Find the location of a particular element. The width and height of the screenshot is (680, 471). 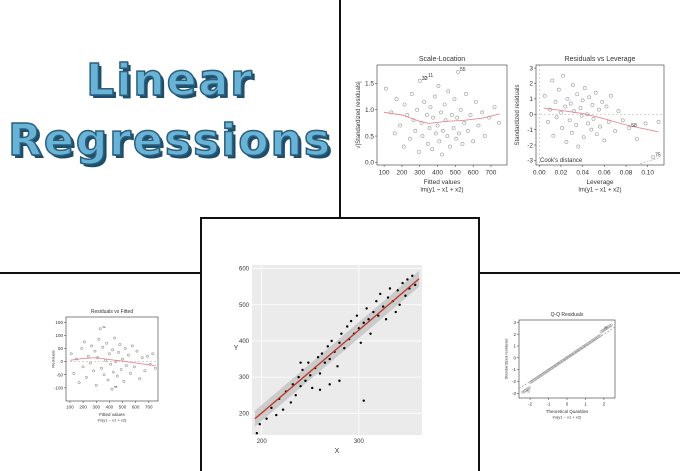

x-tick-label: -2 is located at coordinates (530, 404).